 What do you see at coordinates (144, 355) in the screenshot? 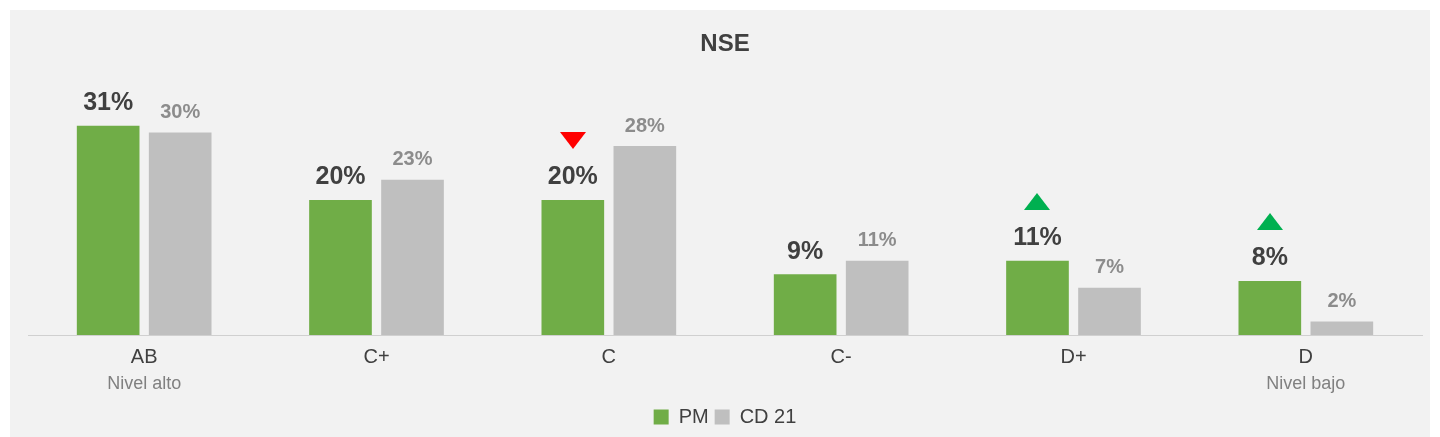
I see `x-tick-label: AB` at bounding box center [144, 355].